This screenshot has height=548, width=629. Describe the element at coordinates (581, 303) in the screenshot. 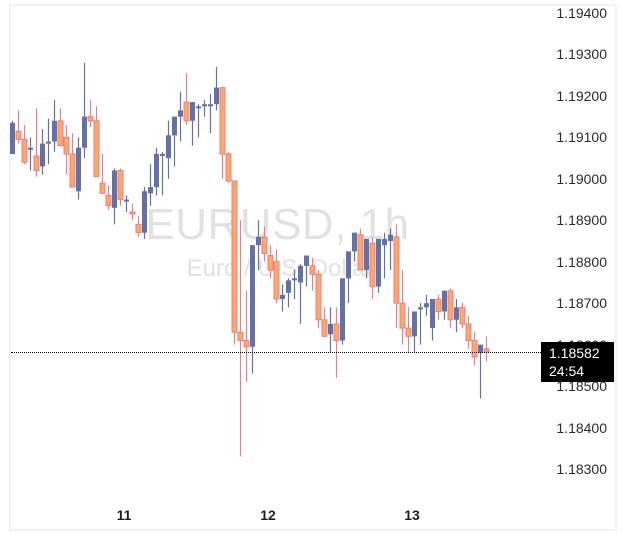

I see `price-axis-label: 1.18700` at that location.